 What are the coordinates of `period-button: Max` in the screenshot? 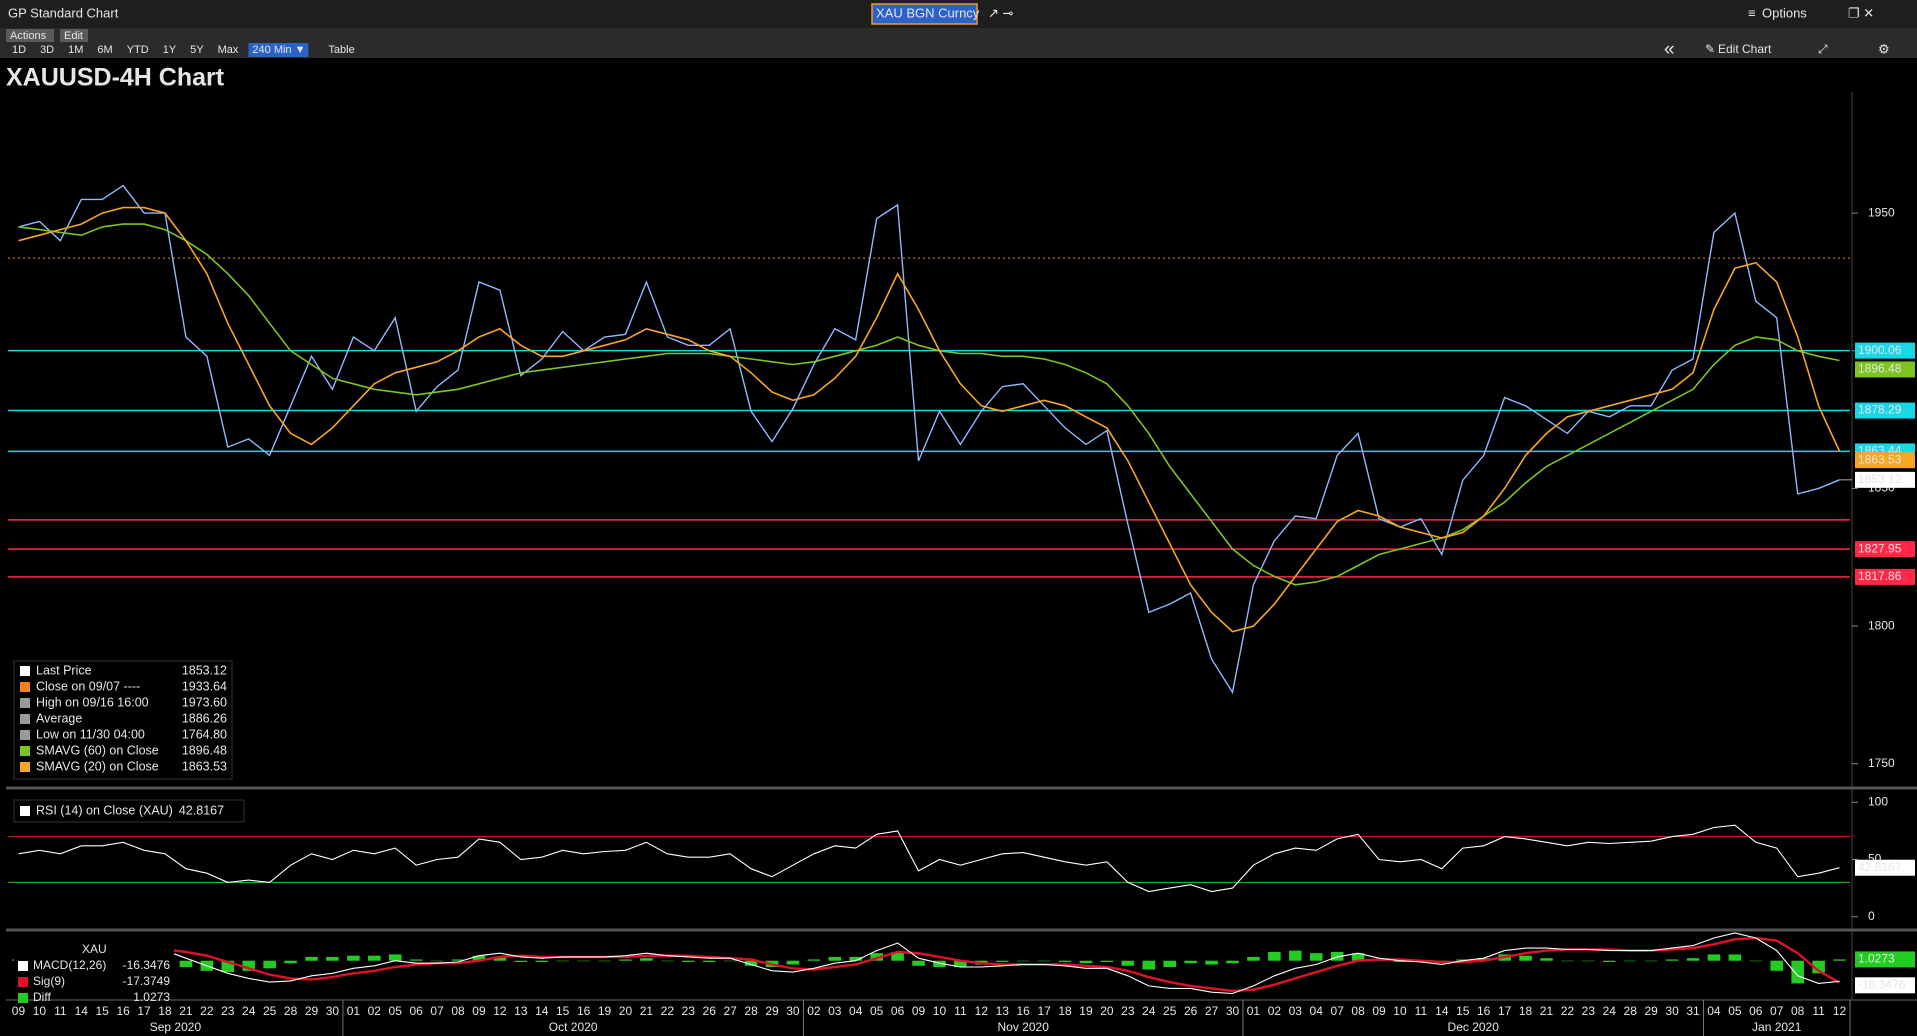 It's located at (228, 50).